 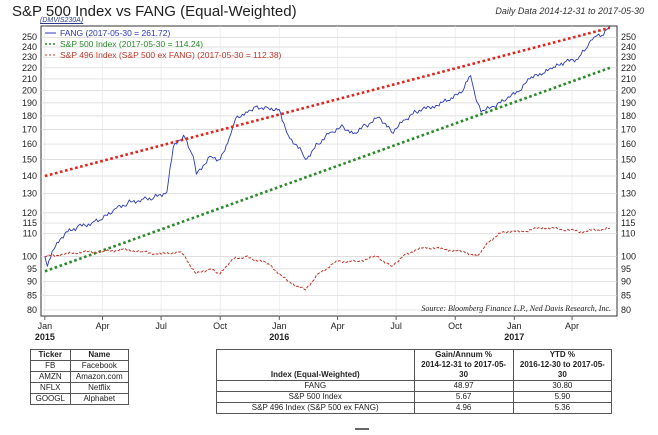 I want to click on y-tick-label-left: 200, so click(x=29, y=91).